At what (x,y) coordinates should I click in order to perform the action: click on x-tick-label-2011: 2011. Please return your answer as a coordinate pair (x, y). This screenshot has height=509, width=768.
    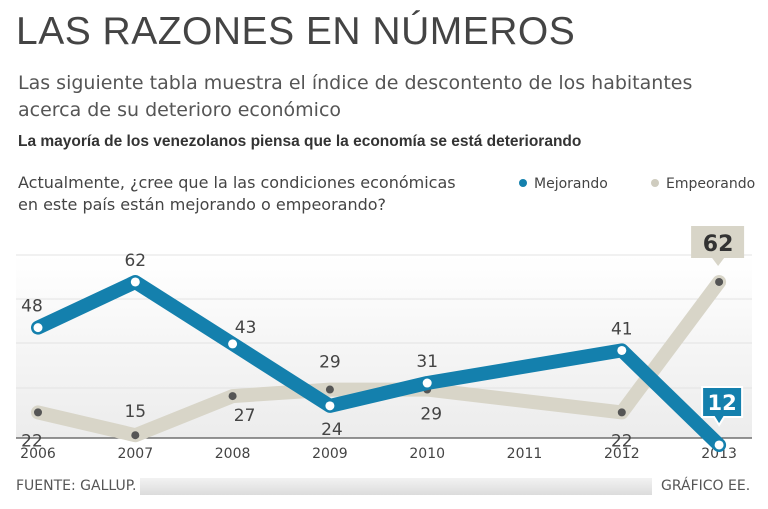
    Looking at the image, I should click on (525, 454).